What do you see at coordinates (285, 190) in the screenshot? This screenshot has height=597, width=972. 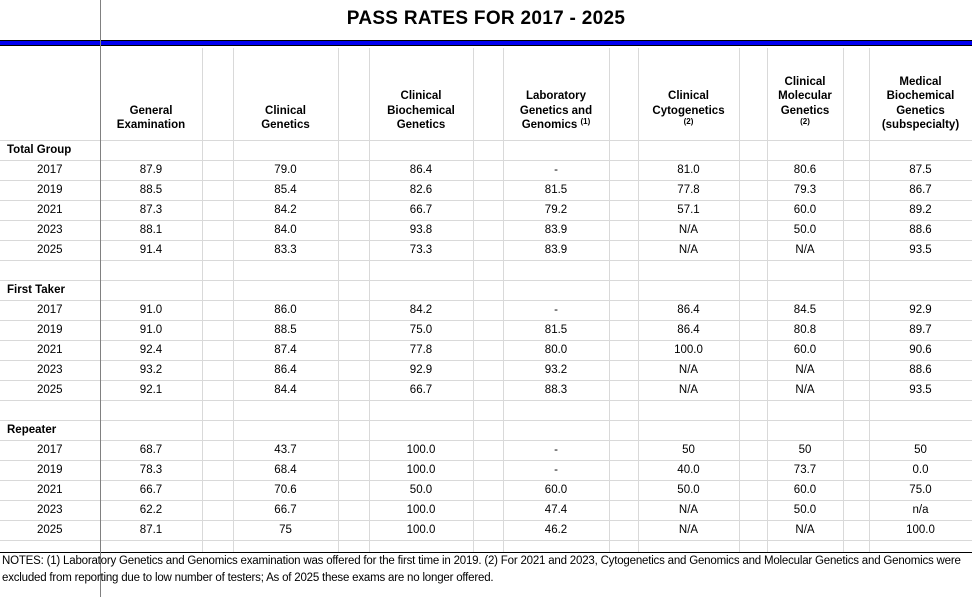 I see `value-cell: 85.4` at bounding box center [285, 190].